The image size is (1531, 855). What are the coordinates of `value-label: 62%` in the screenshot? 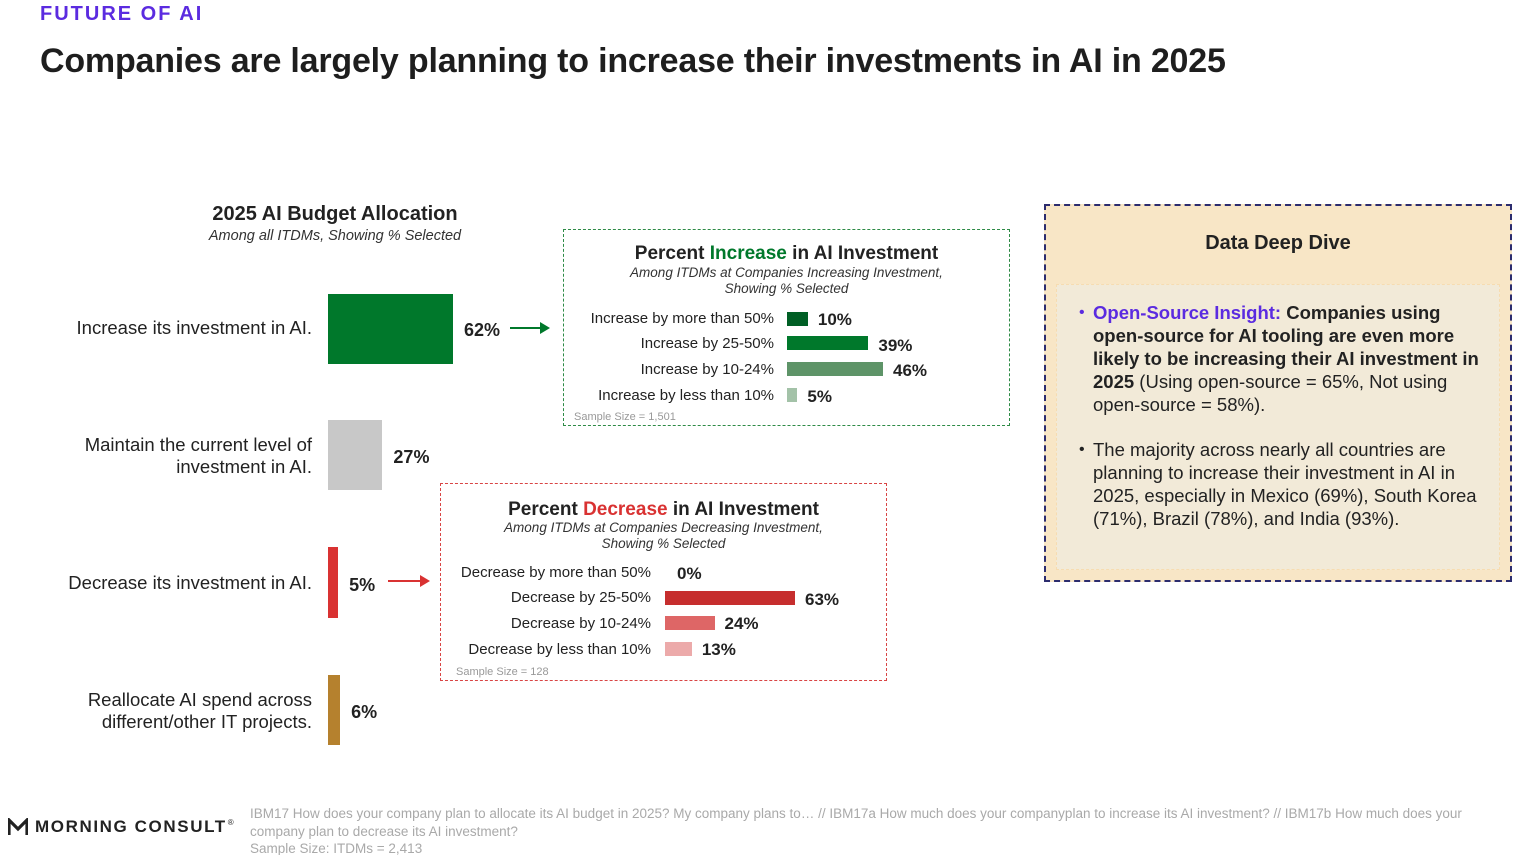 It's located at (482, 330).